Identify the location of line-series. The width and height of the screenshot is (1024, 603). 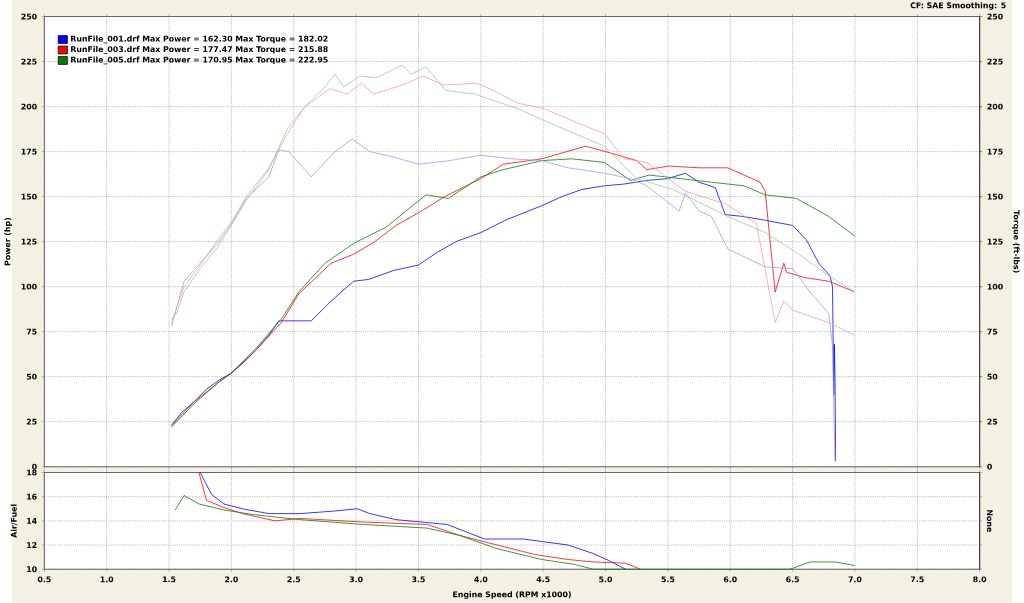
(515, 532).